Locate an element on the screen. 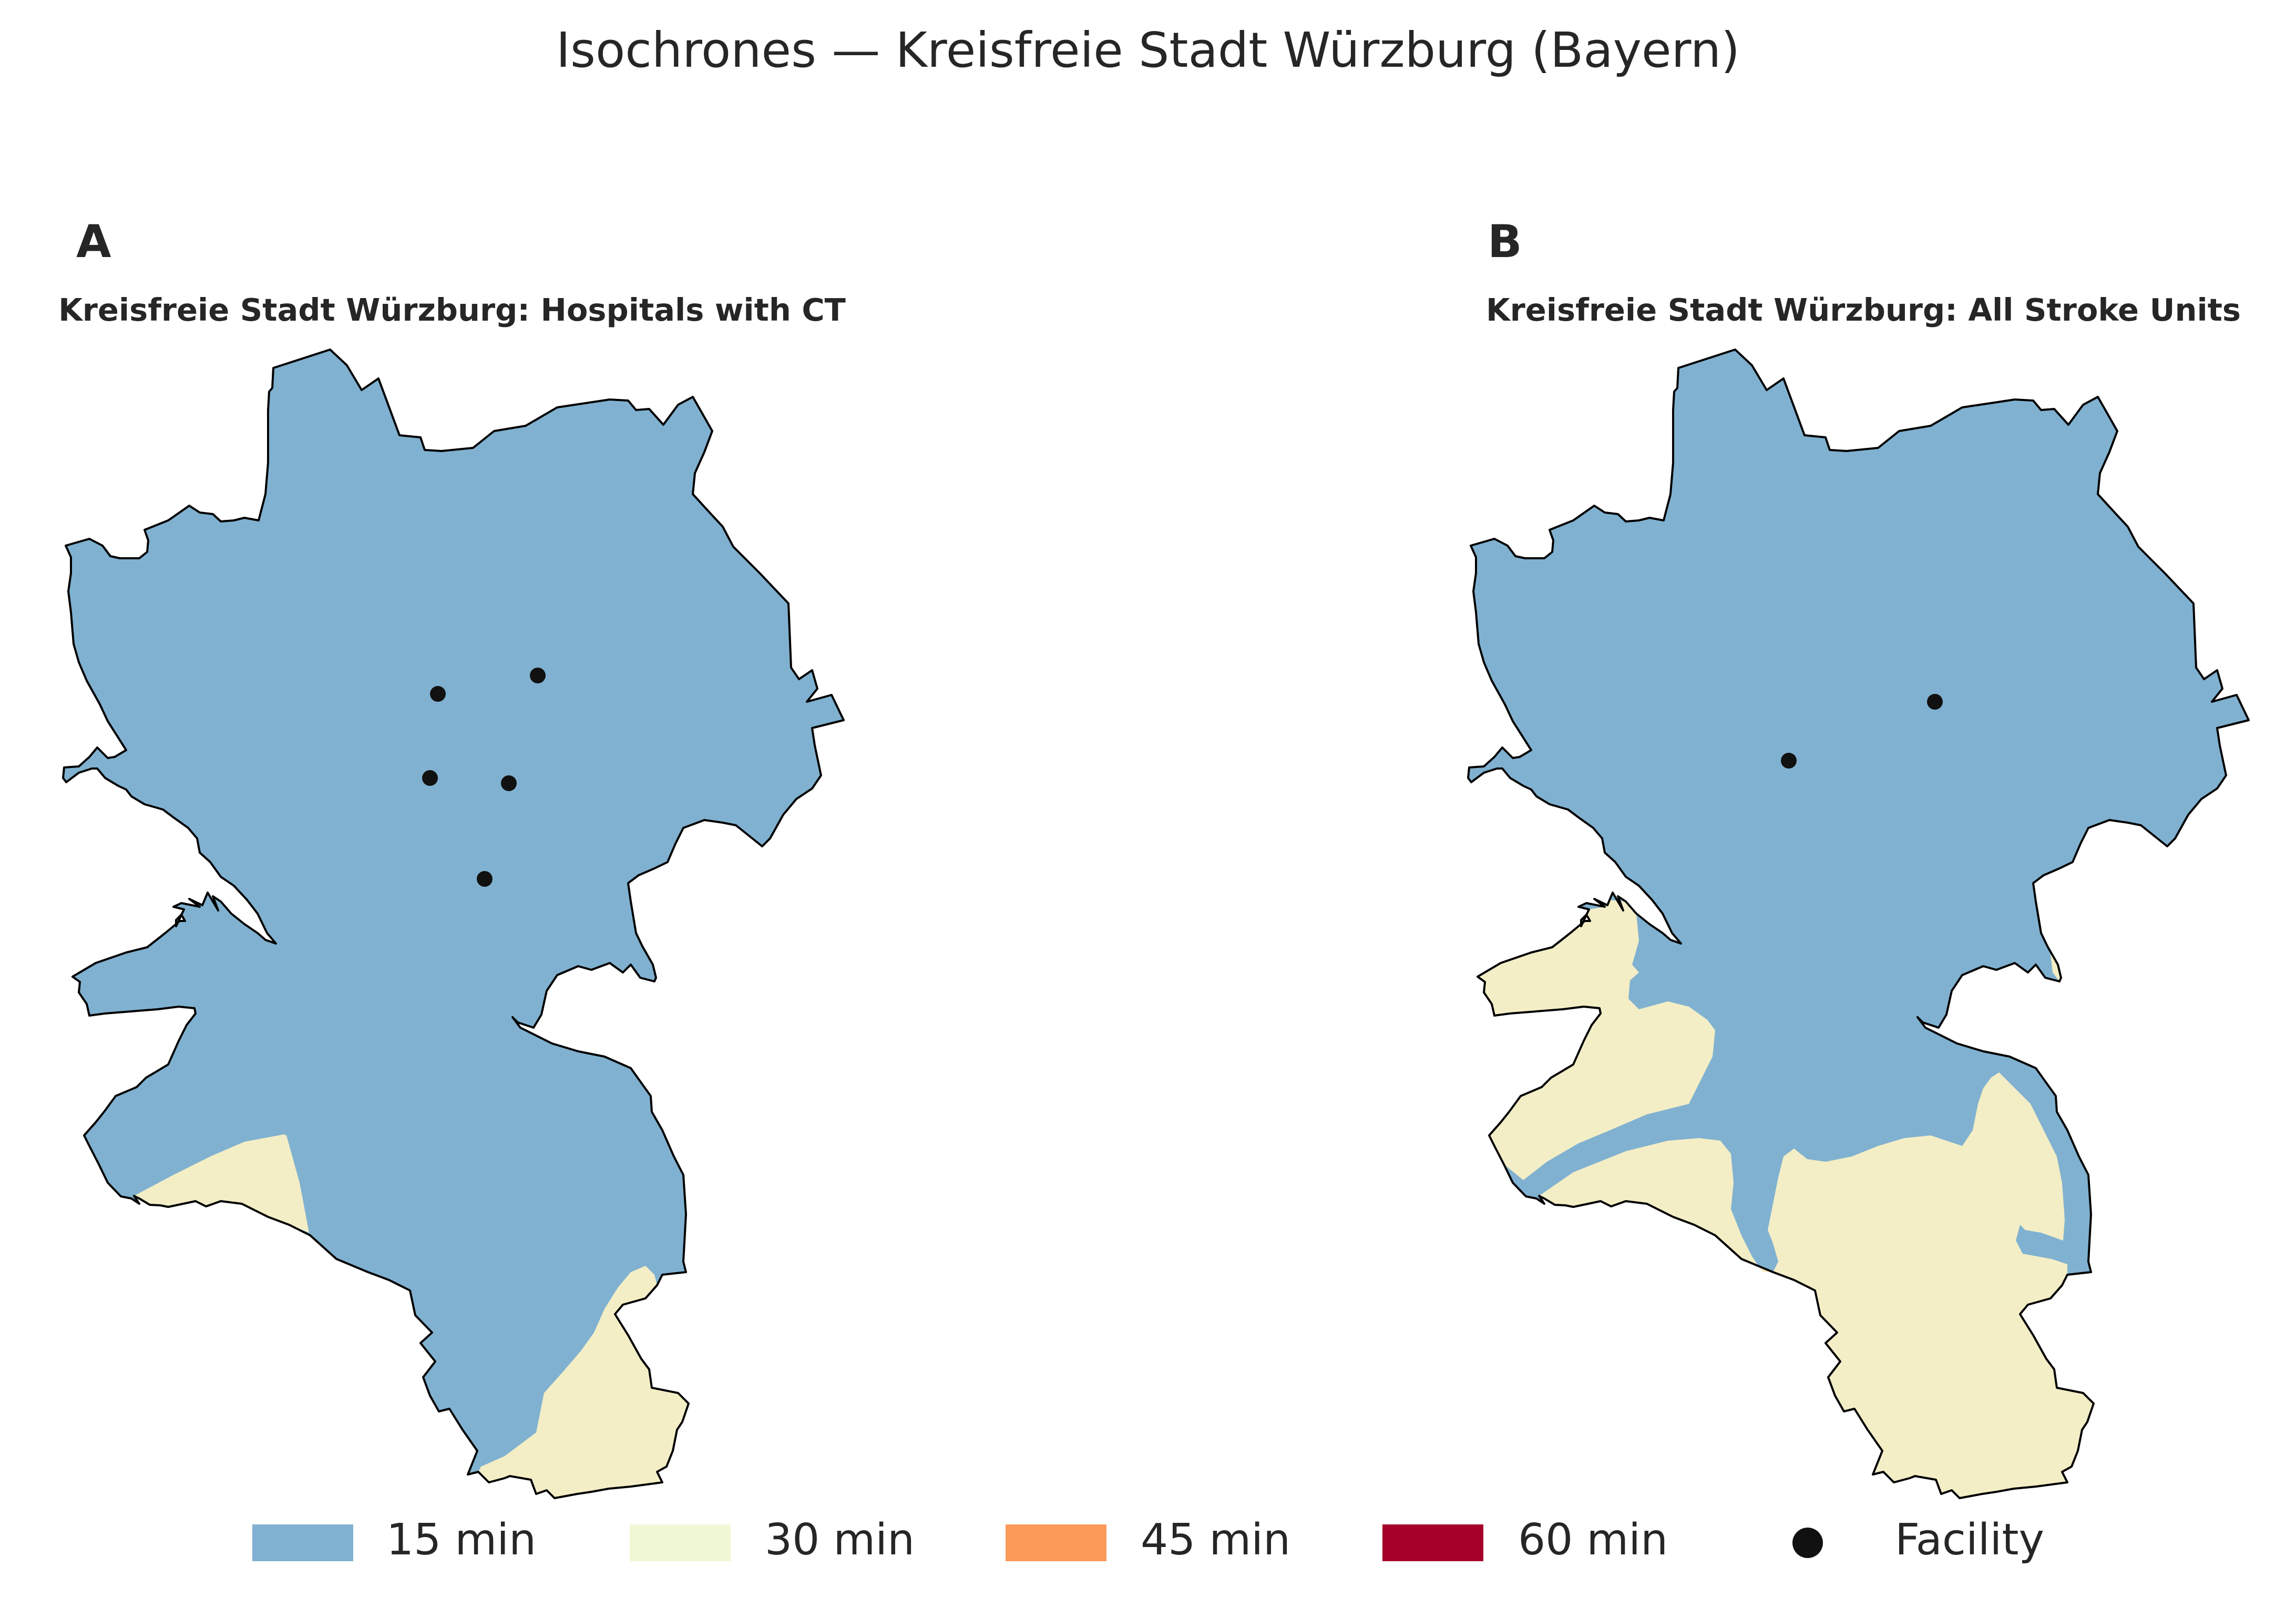 This screenshot has width=2296, height=1608. panel-b-30min-zone-south is located at coordinates (1816, 1285).